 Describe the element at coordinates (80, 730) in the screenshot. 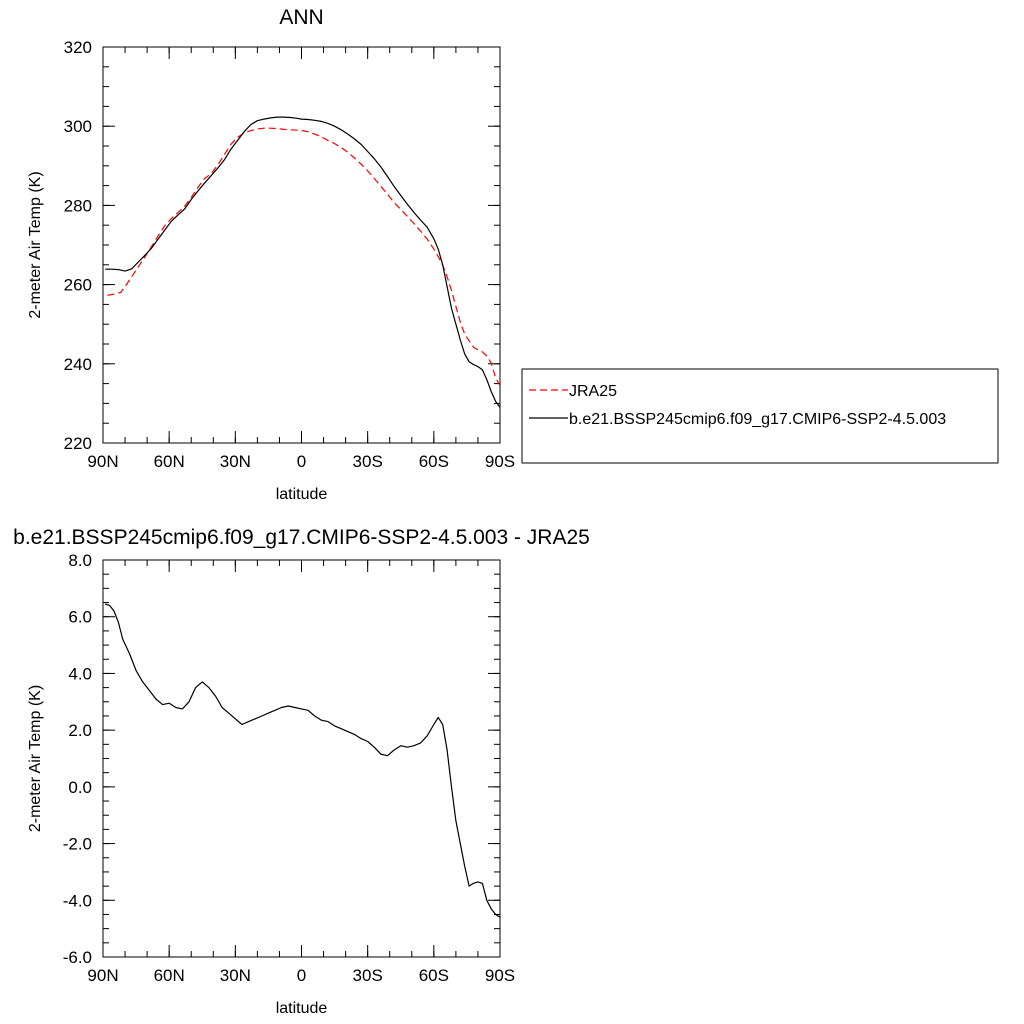

I see `y-tick-label: 2.0` at that location.